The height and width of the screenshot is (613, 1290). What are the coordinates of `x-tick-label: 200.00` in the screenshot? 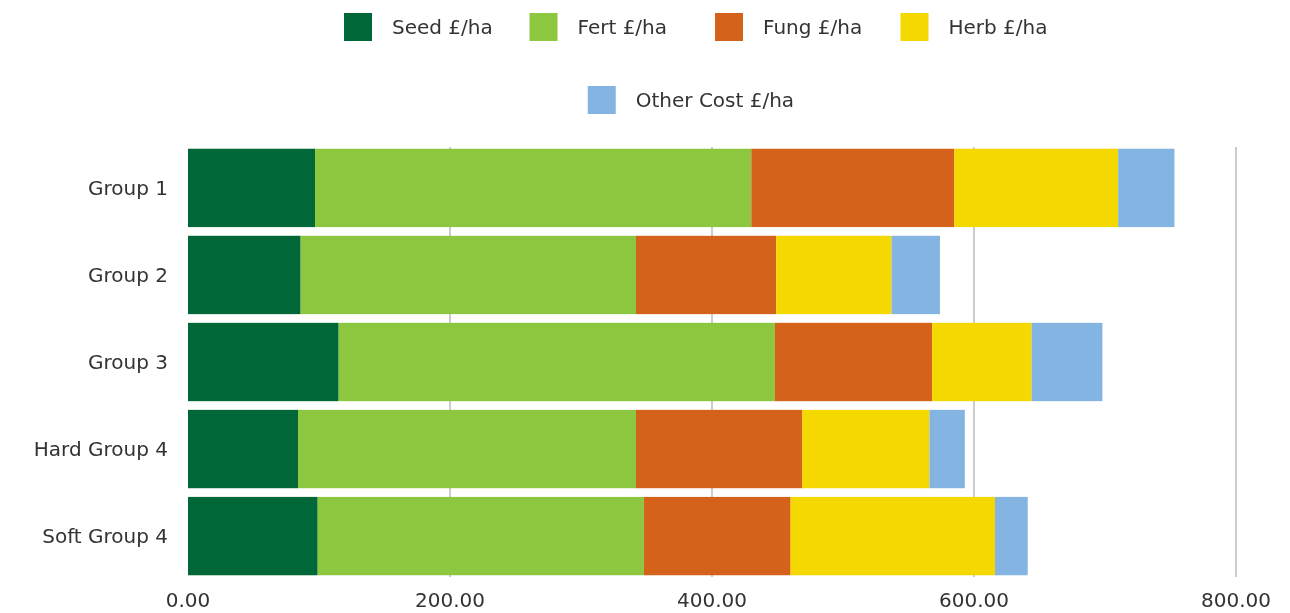 It's located at (450, 600).